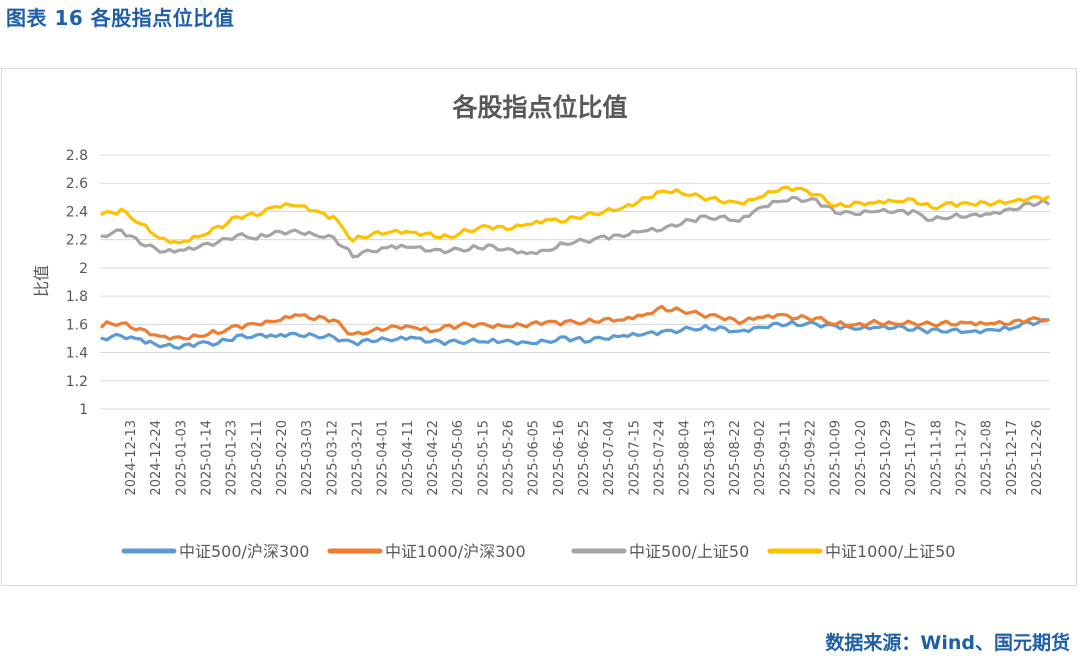 The height and width of the screenshot is (659, 1080). I want to click on x-tick-label: 2025-11-07, so click(911, 458).